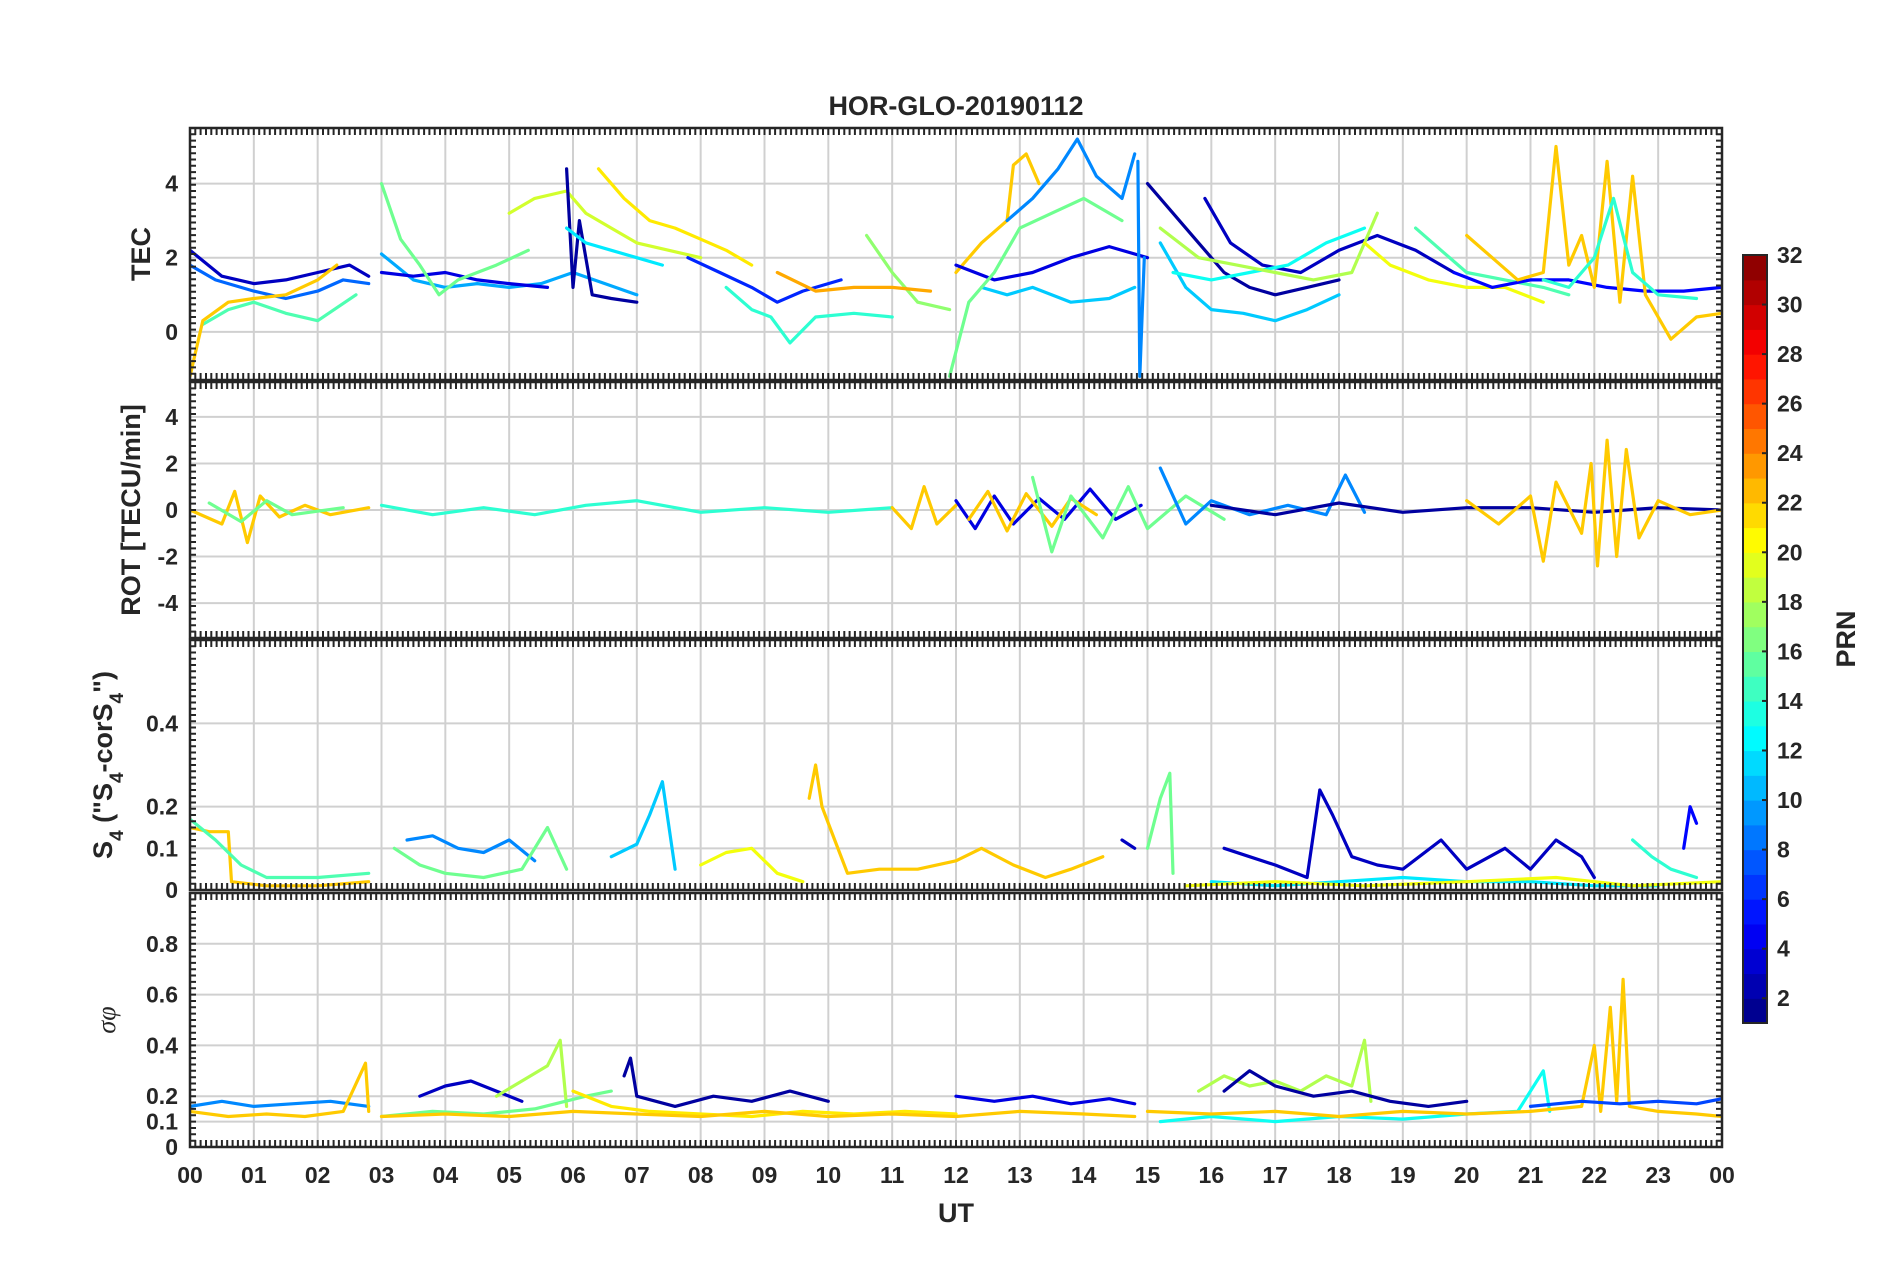 This screenshot has width=1902, height=1272. What do you see at coordinates (168, 557) in the screenshot?
I see `y-tick-label: -2` at bounding box center [168, 557].